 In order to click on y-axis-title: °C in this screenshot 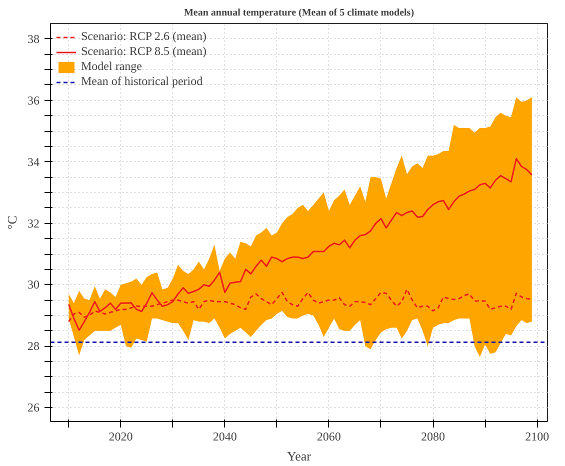, I will do `click(12, 223)`.